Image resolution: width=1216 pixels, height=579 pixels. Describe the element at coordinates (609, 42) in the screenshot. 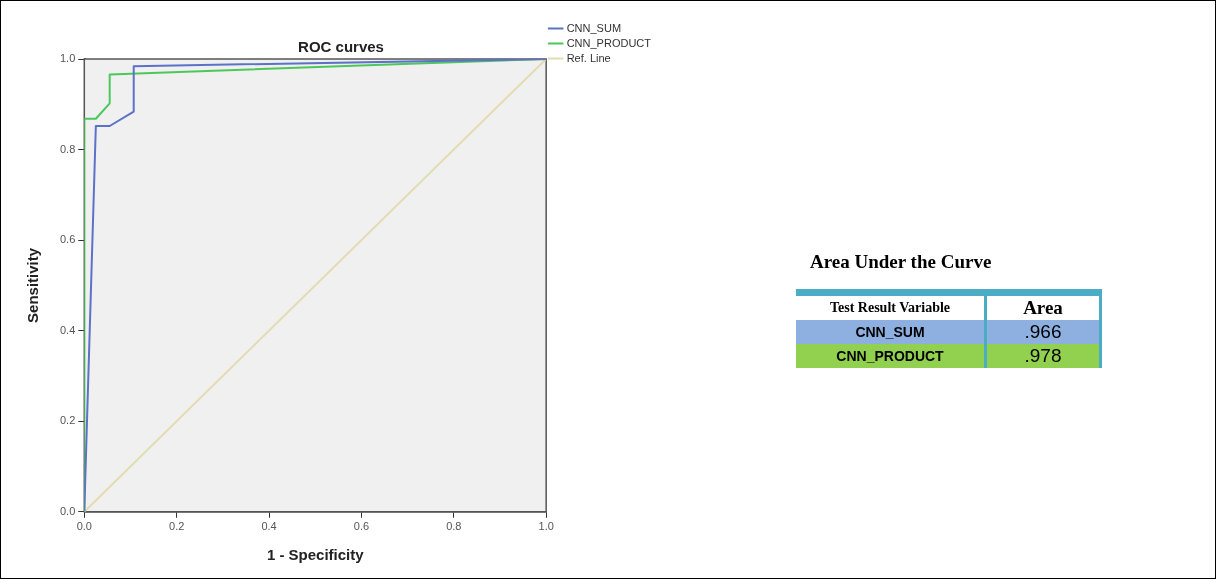

I see `legend-label: CNN_PRODUCT` at that location.